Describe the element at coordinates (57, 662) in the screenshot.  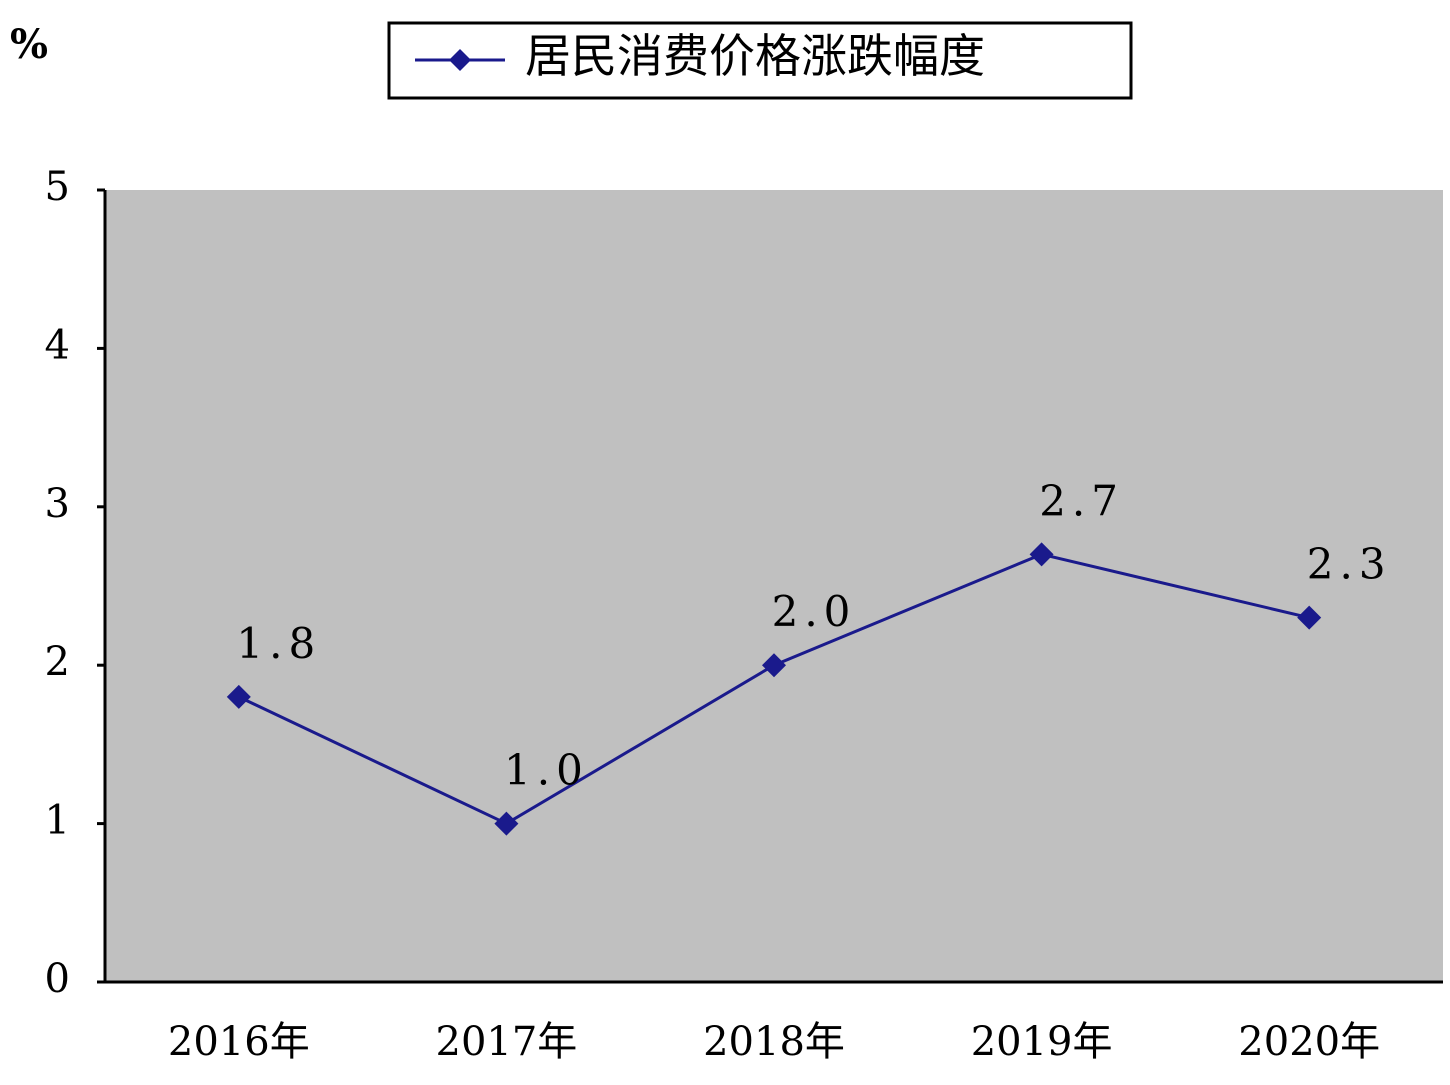
I see `y-tick-label: 2` at that location.